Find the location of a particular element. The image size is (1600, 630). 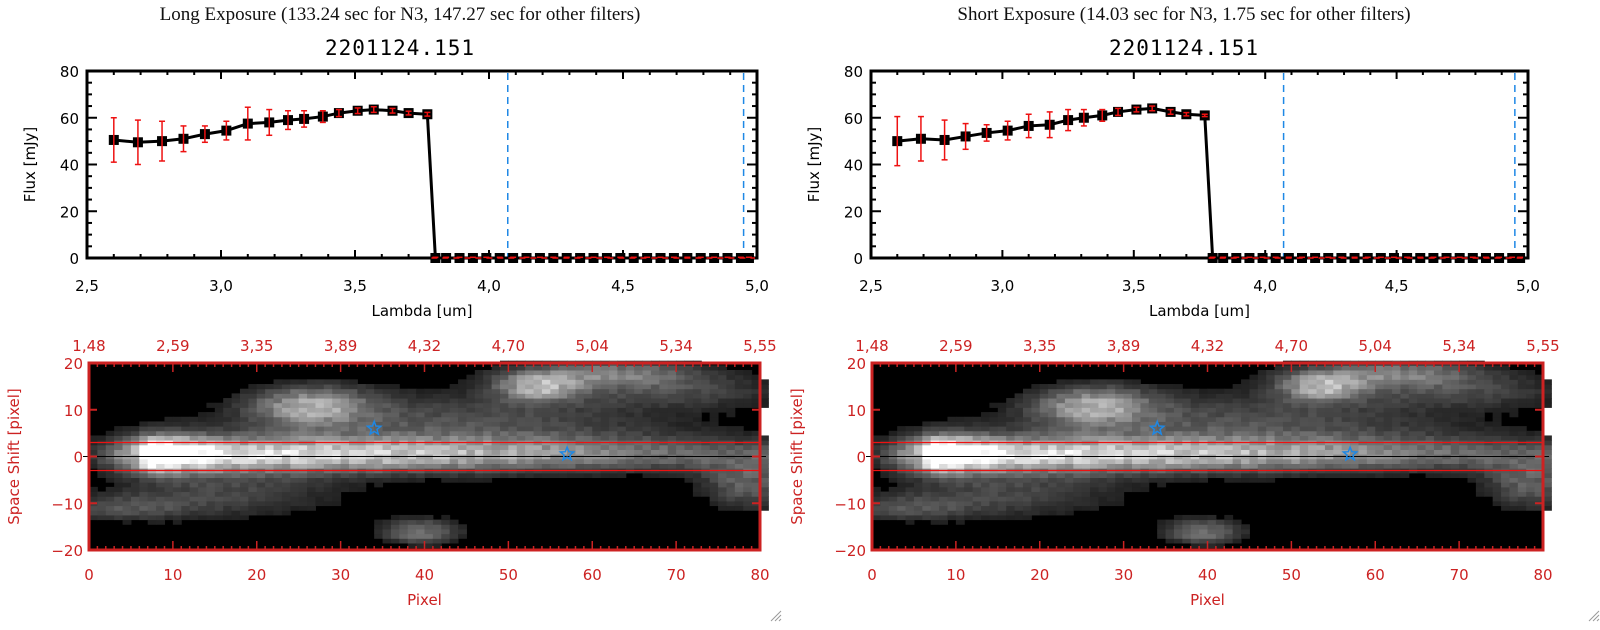

space-shift-axis-label: Space Shift [pixel] is located at coordinates (14, 456).